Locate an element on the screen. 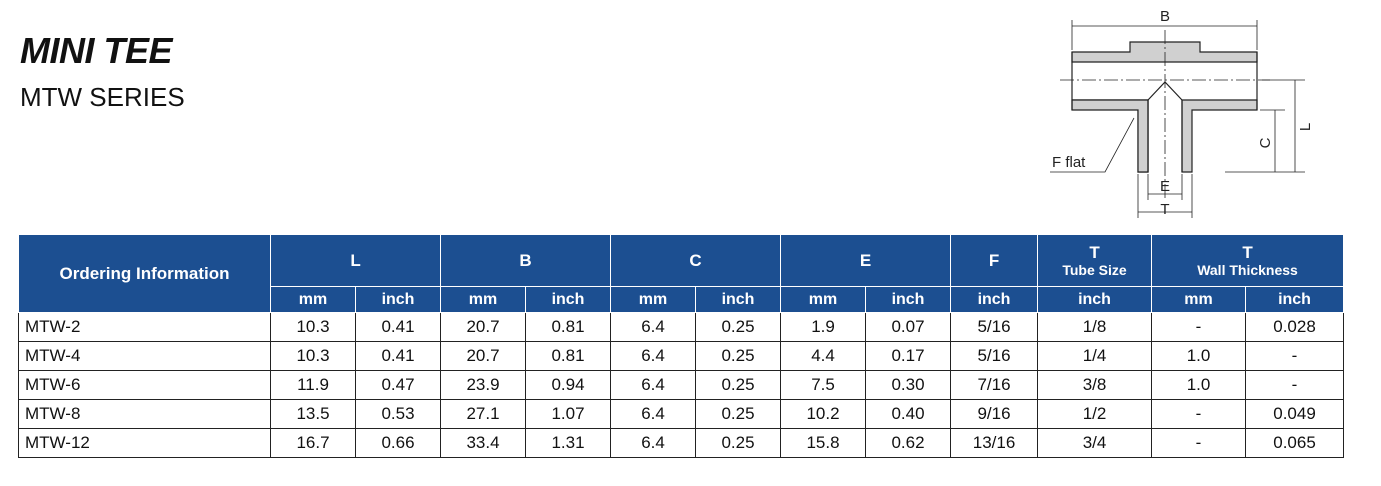  group-header: L is located at coordinates (355, 260).